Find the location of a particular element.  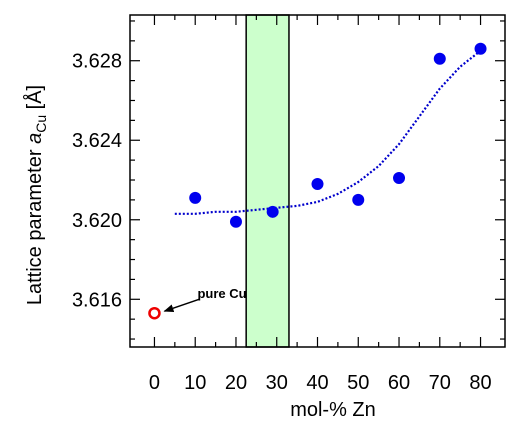

highlight-band is located at coordinates (267, 181).